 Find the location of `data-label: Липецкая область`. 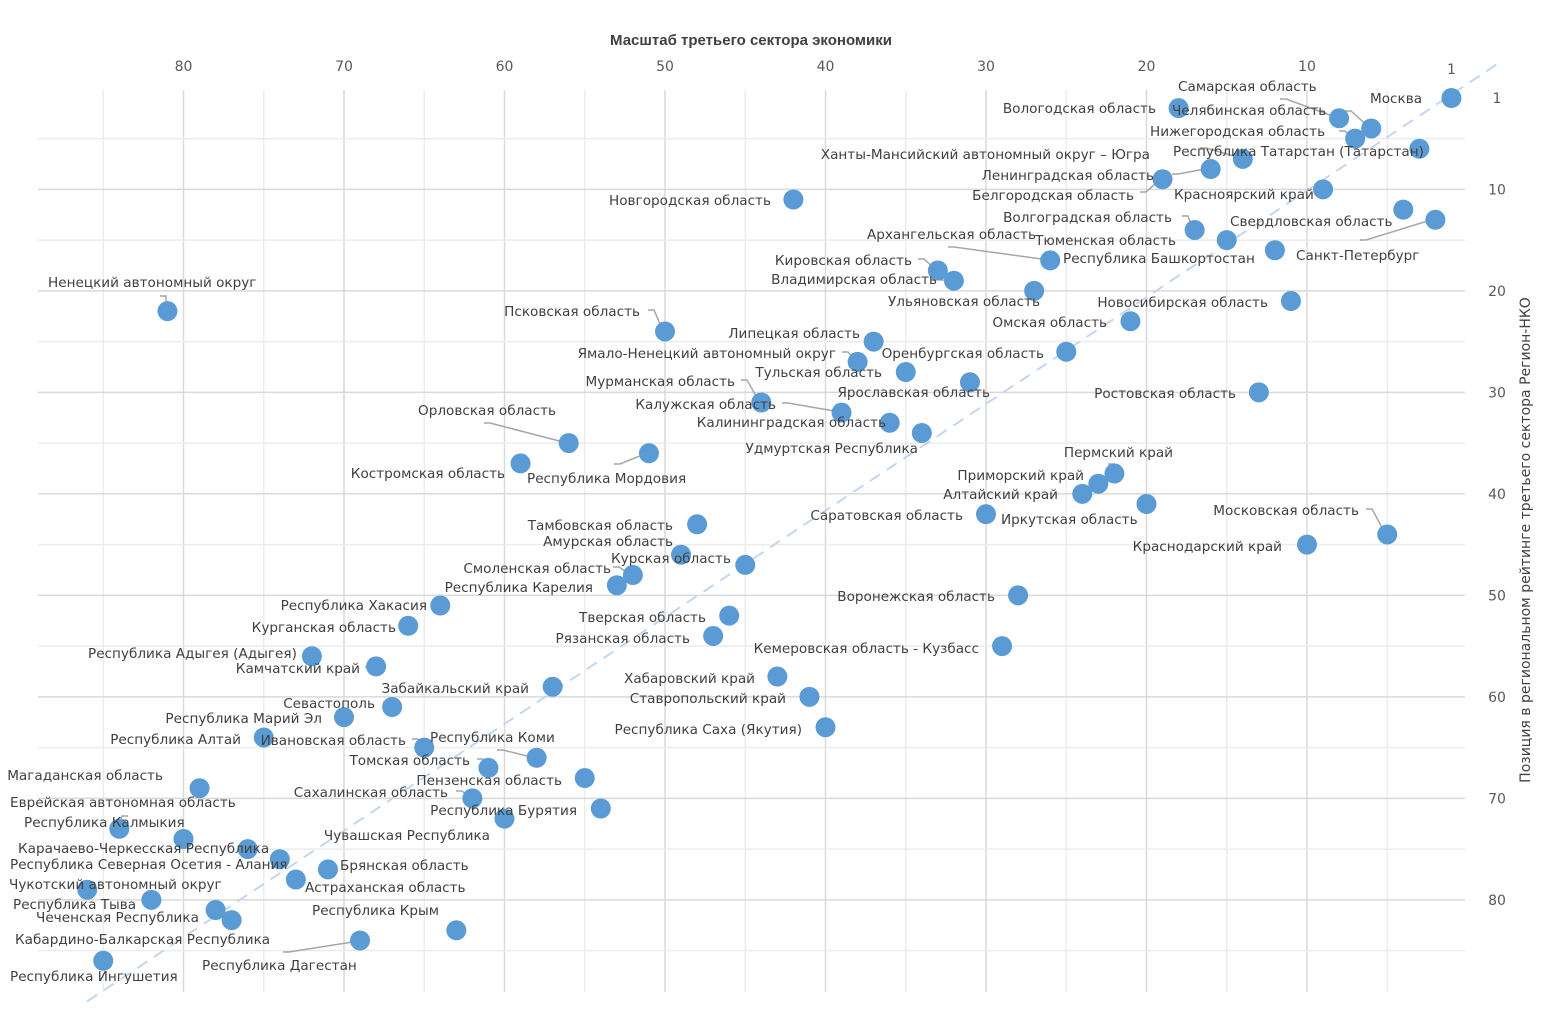

data-label: Липецкая область is located at coordinates (794, 334).